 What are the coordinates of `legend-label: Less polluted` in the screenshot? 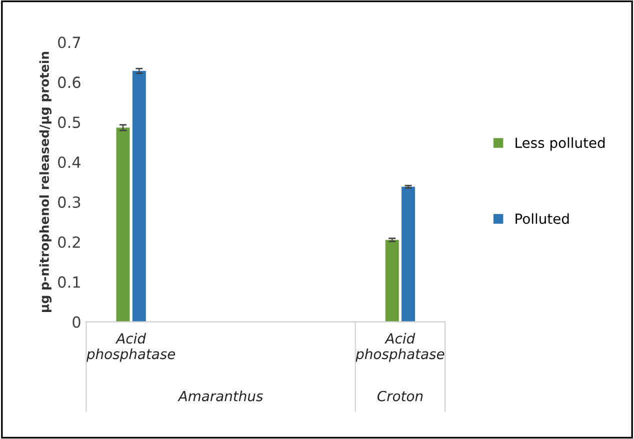 It's located at (560, 144).